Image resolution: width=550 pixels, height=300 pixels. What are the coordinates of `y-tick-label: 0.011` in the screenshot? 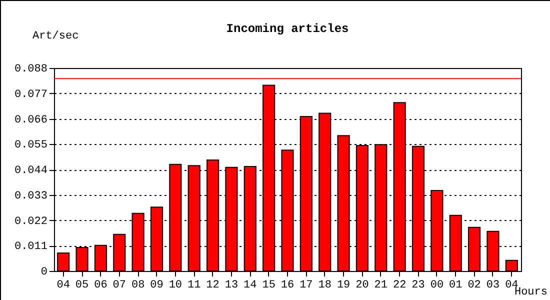 It's located at (31, 247).